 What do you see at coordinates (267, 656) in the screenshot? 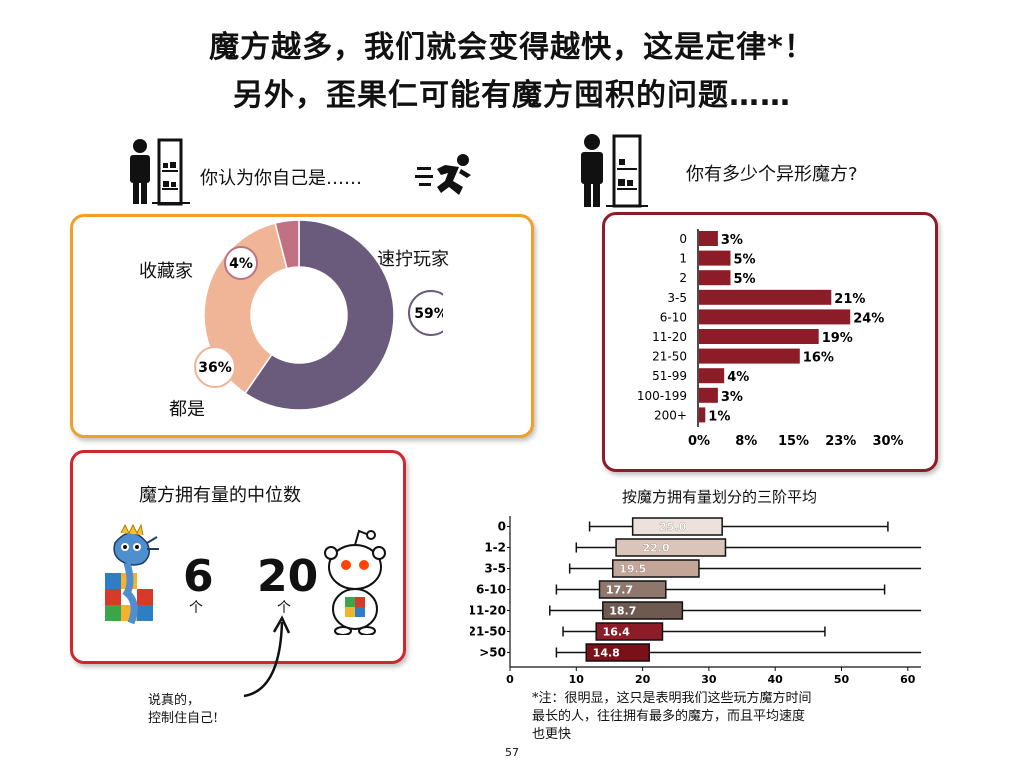
I see `curved-arrow-icon` at bounding box center [267, 656].